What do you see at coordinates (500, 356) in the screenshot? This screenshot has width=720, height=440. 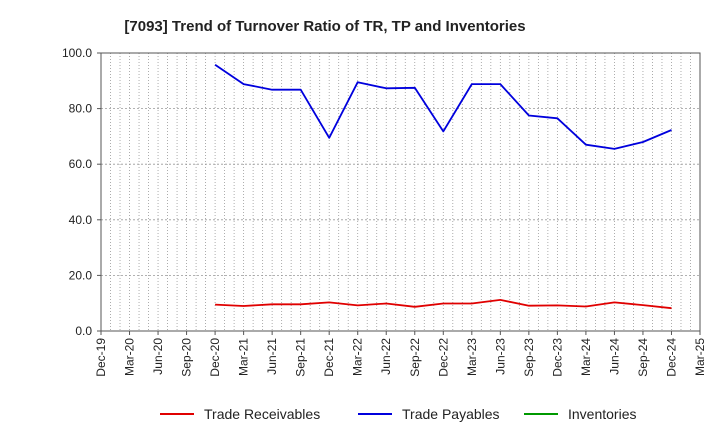 I see `x-tick-label: Jun-23` at bounding box center [500, 356].